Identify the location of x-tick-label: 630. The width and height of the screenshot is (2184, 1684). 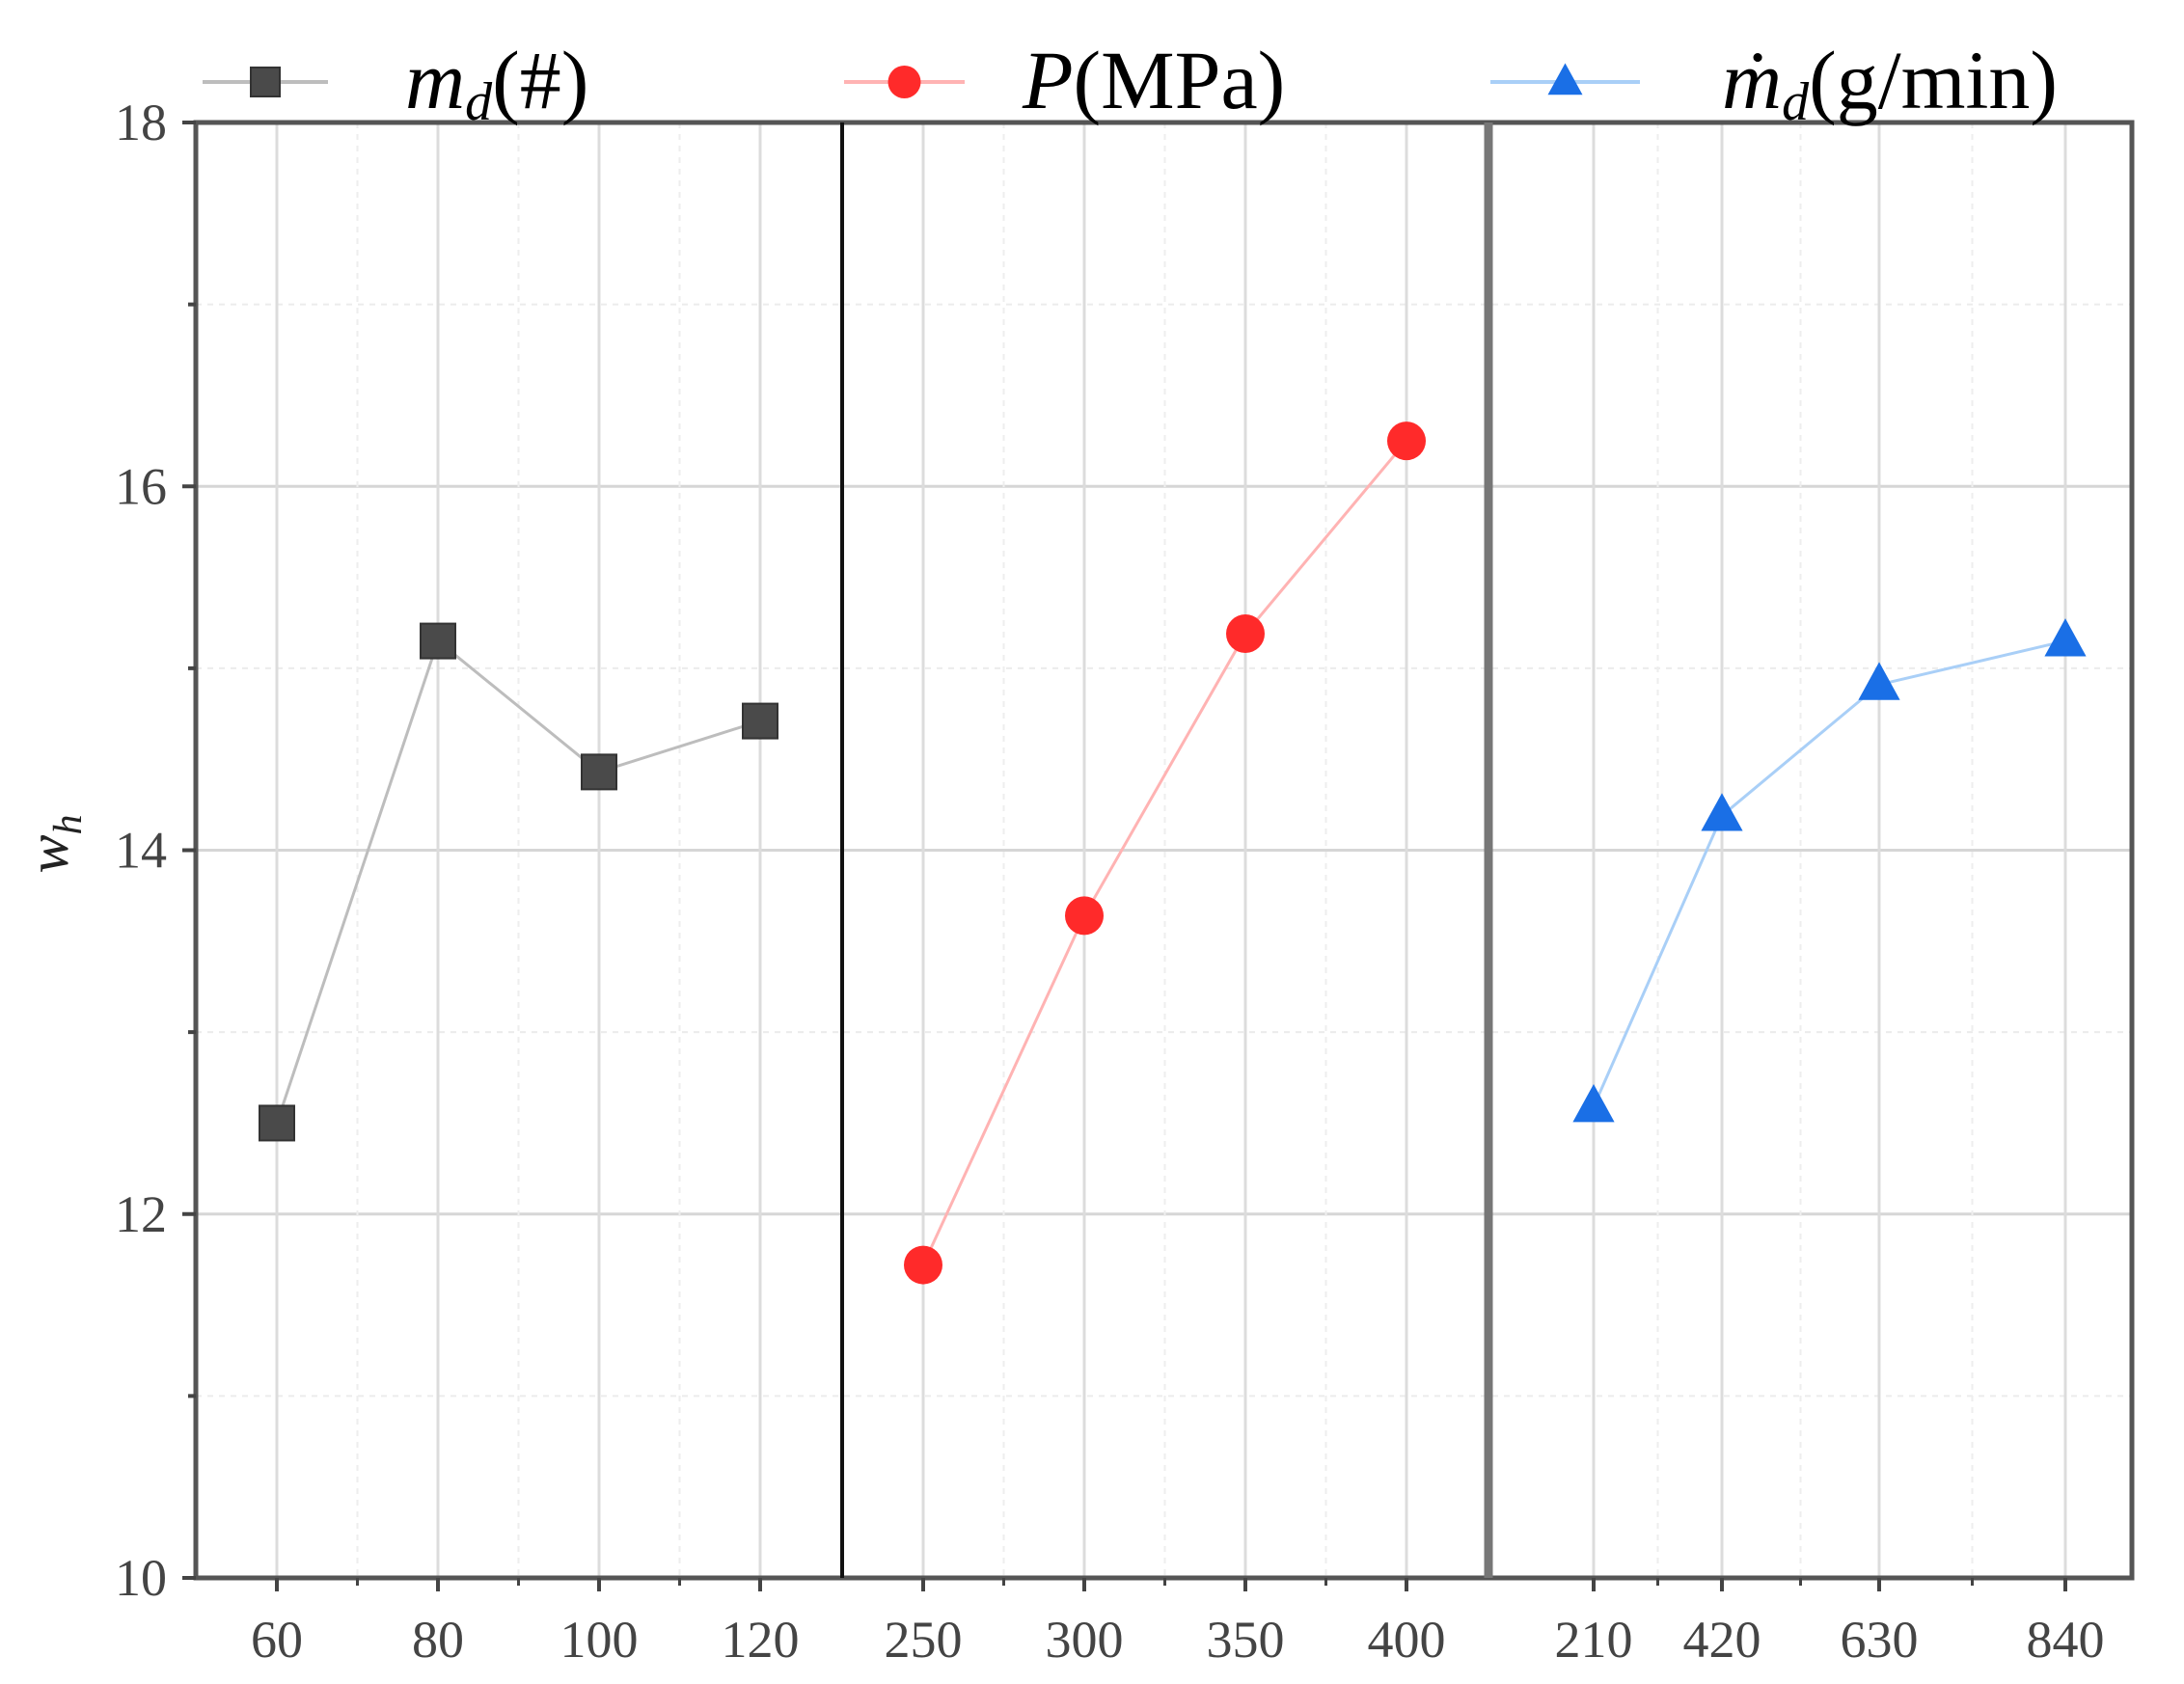
(1880, 1640).